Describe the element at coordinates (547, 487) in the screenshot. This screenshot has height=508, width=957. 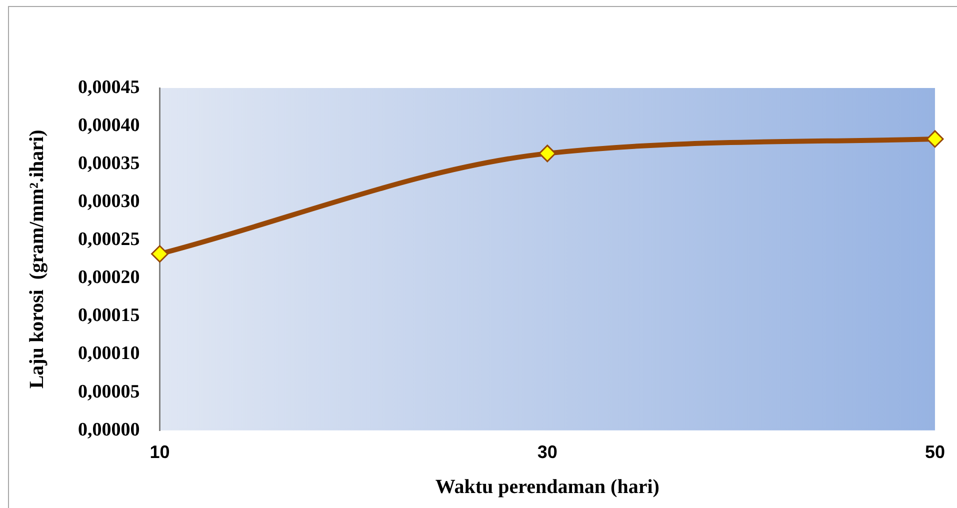
I see `x-axis-title: Waktu perendaman (hari)` at that location.